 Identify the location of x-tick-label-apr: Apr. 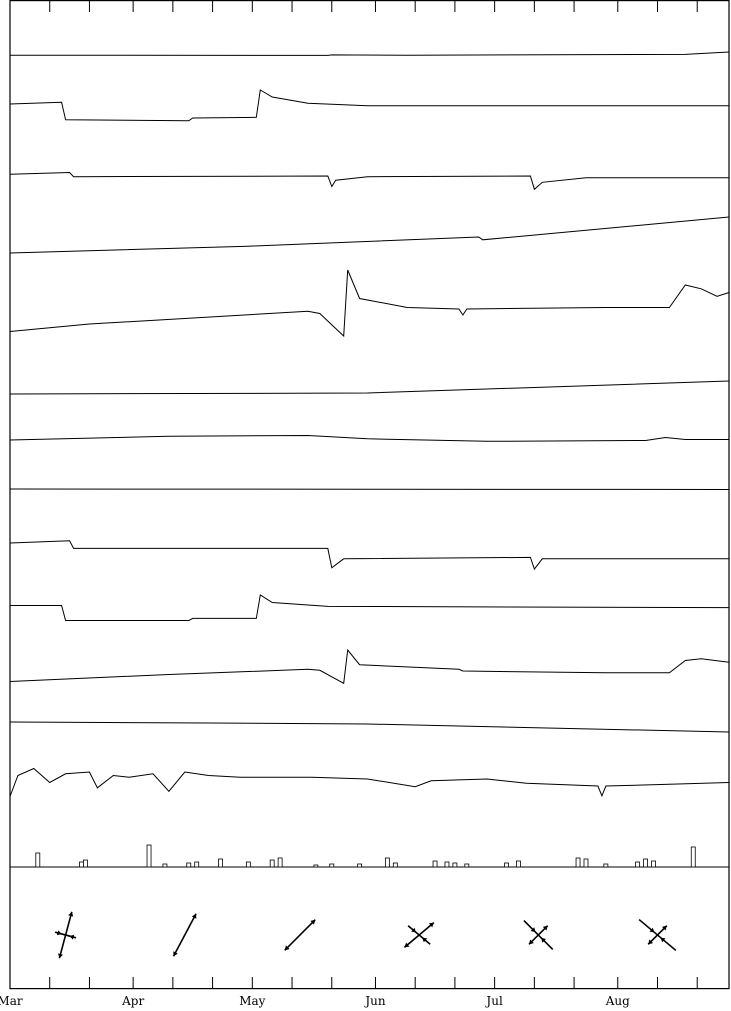
(132, 1001).